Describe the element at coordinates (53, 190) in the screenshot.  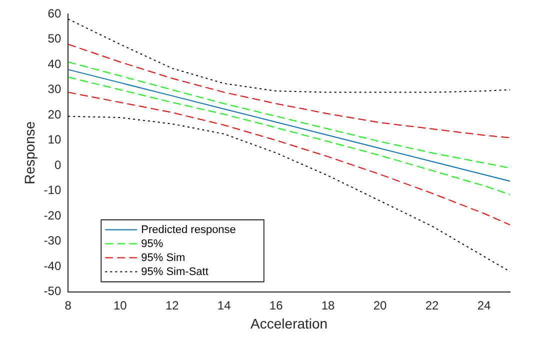
I see `y-tick-label: -10` at that location.